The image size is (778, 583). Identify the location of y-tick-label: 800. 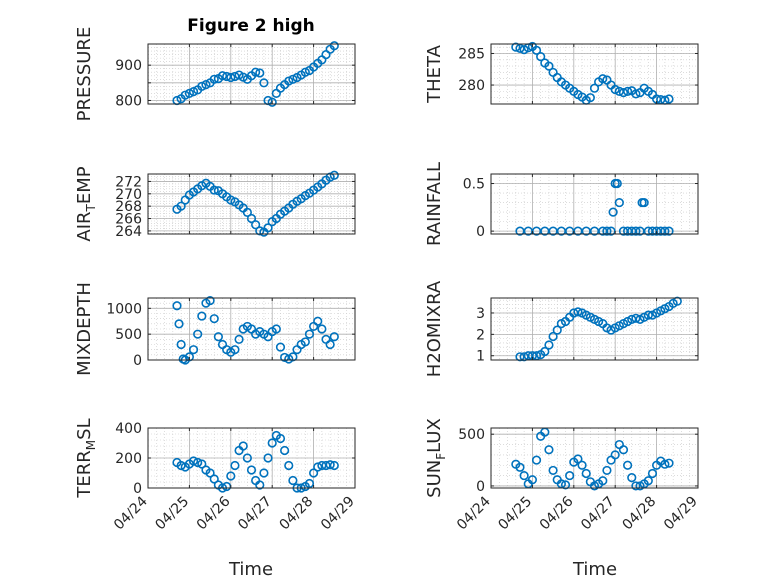
(128, 101).